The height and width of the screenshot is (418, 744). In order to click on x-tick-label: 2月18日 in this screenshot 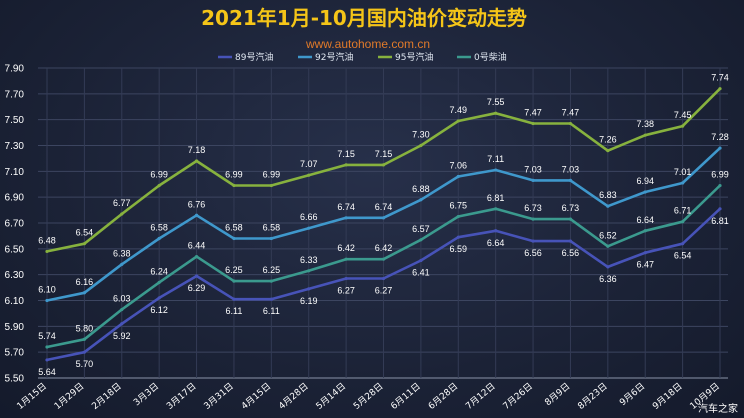, I will do `click(107, 396)`.